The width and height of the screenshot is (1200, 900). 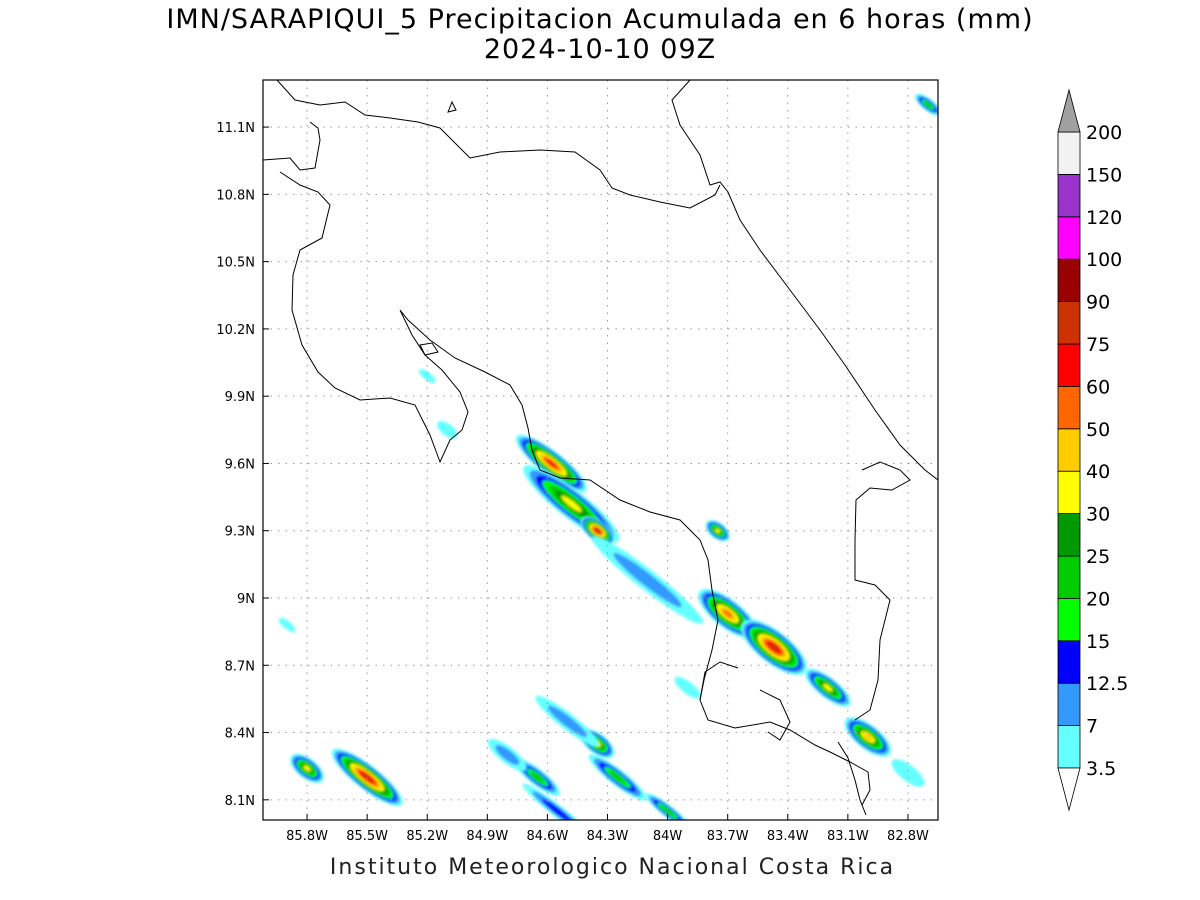 I want to click on lon-tick-label: 84.3W, so click(x=608, y=836).